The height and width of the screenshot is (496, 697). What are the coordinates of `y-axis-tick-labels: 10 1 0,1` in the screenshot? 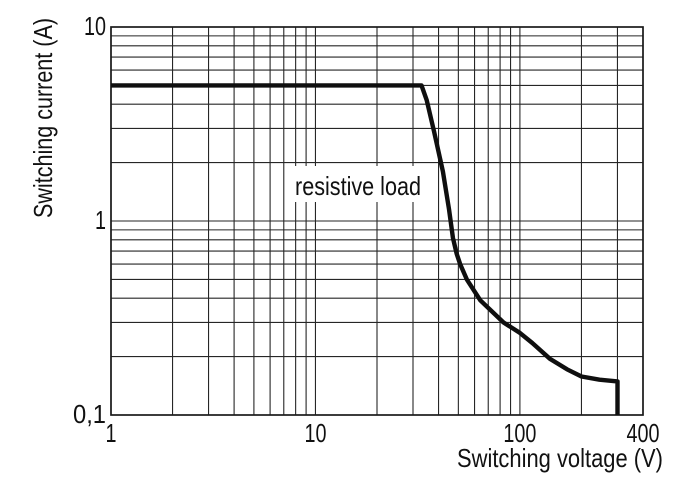 It's located at (89, 220).